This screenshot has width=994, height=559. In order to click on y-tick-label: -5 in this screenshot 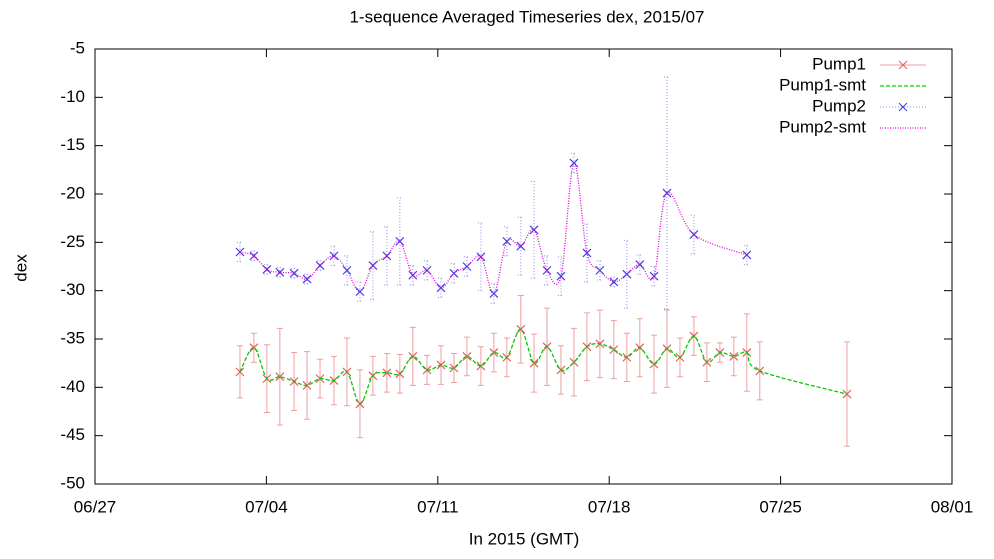, I will do `click(77, 47)`.